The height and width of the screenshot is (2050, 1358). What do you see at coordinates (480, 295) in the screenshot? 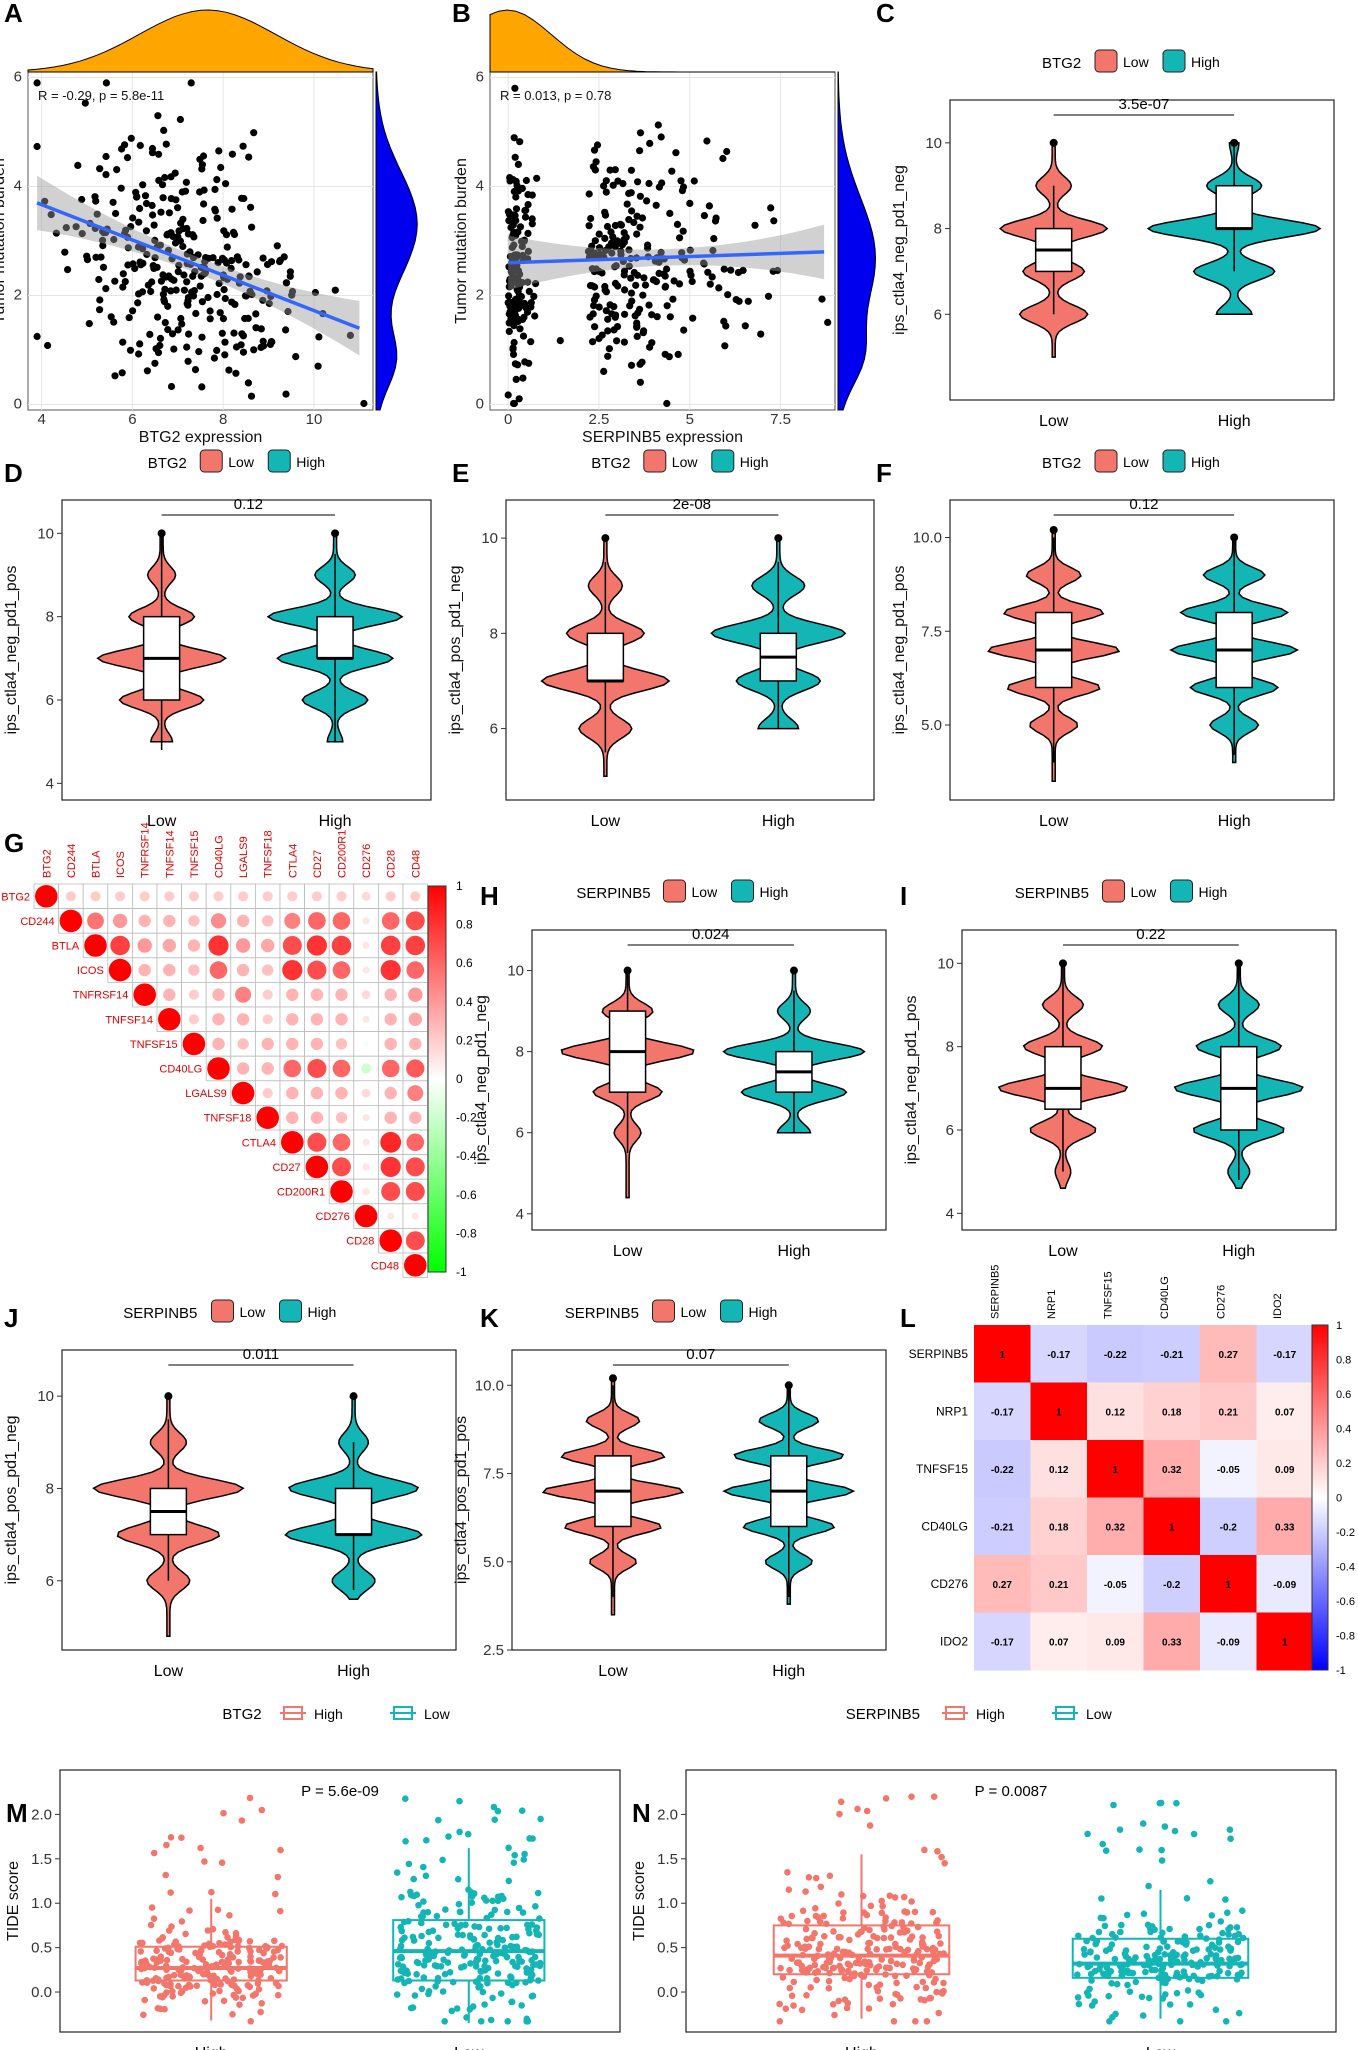
I see `y-tick-label: 2` at bounding box center [480, 295].